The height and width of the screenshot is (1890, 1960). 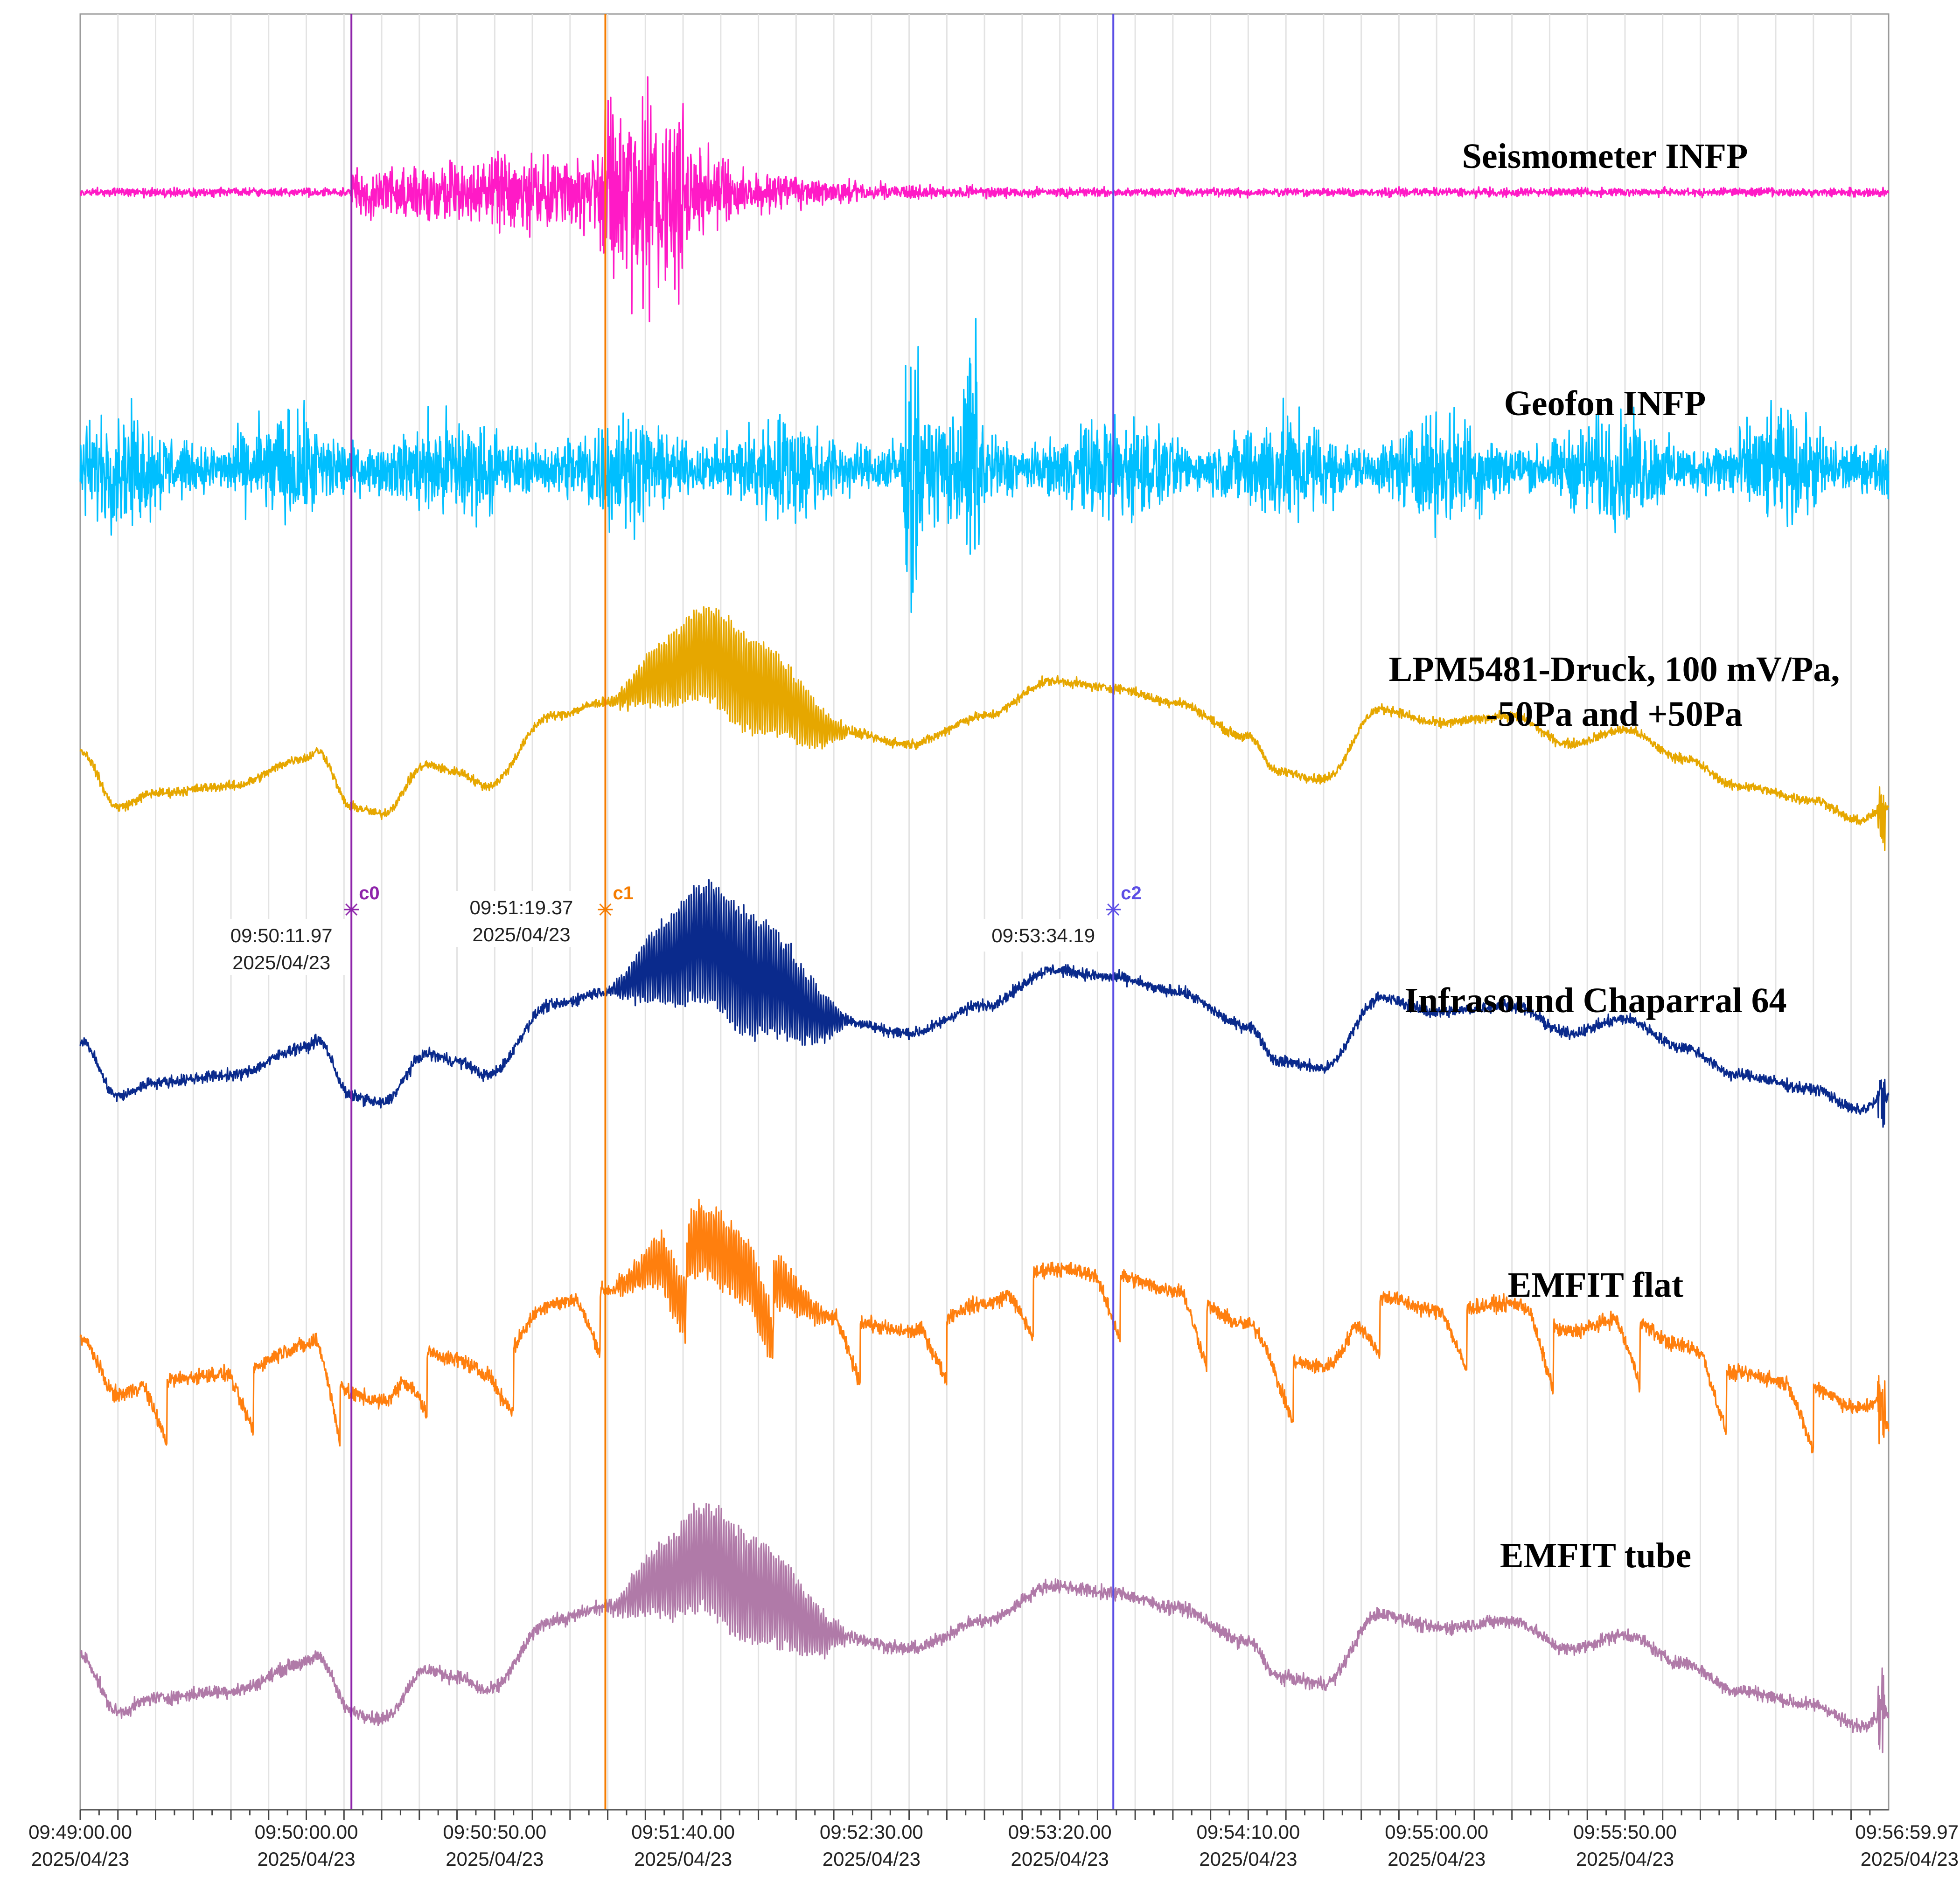 What do you see at coordinates (683, 1832) in the screenshot?
I see `x-tick-label-time: 09:51:40.00` at bounding box center [683, 1832].